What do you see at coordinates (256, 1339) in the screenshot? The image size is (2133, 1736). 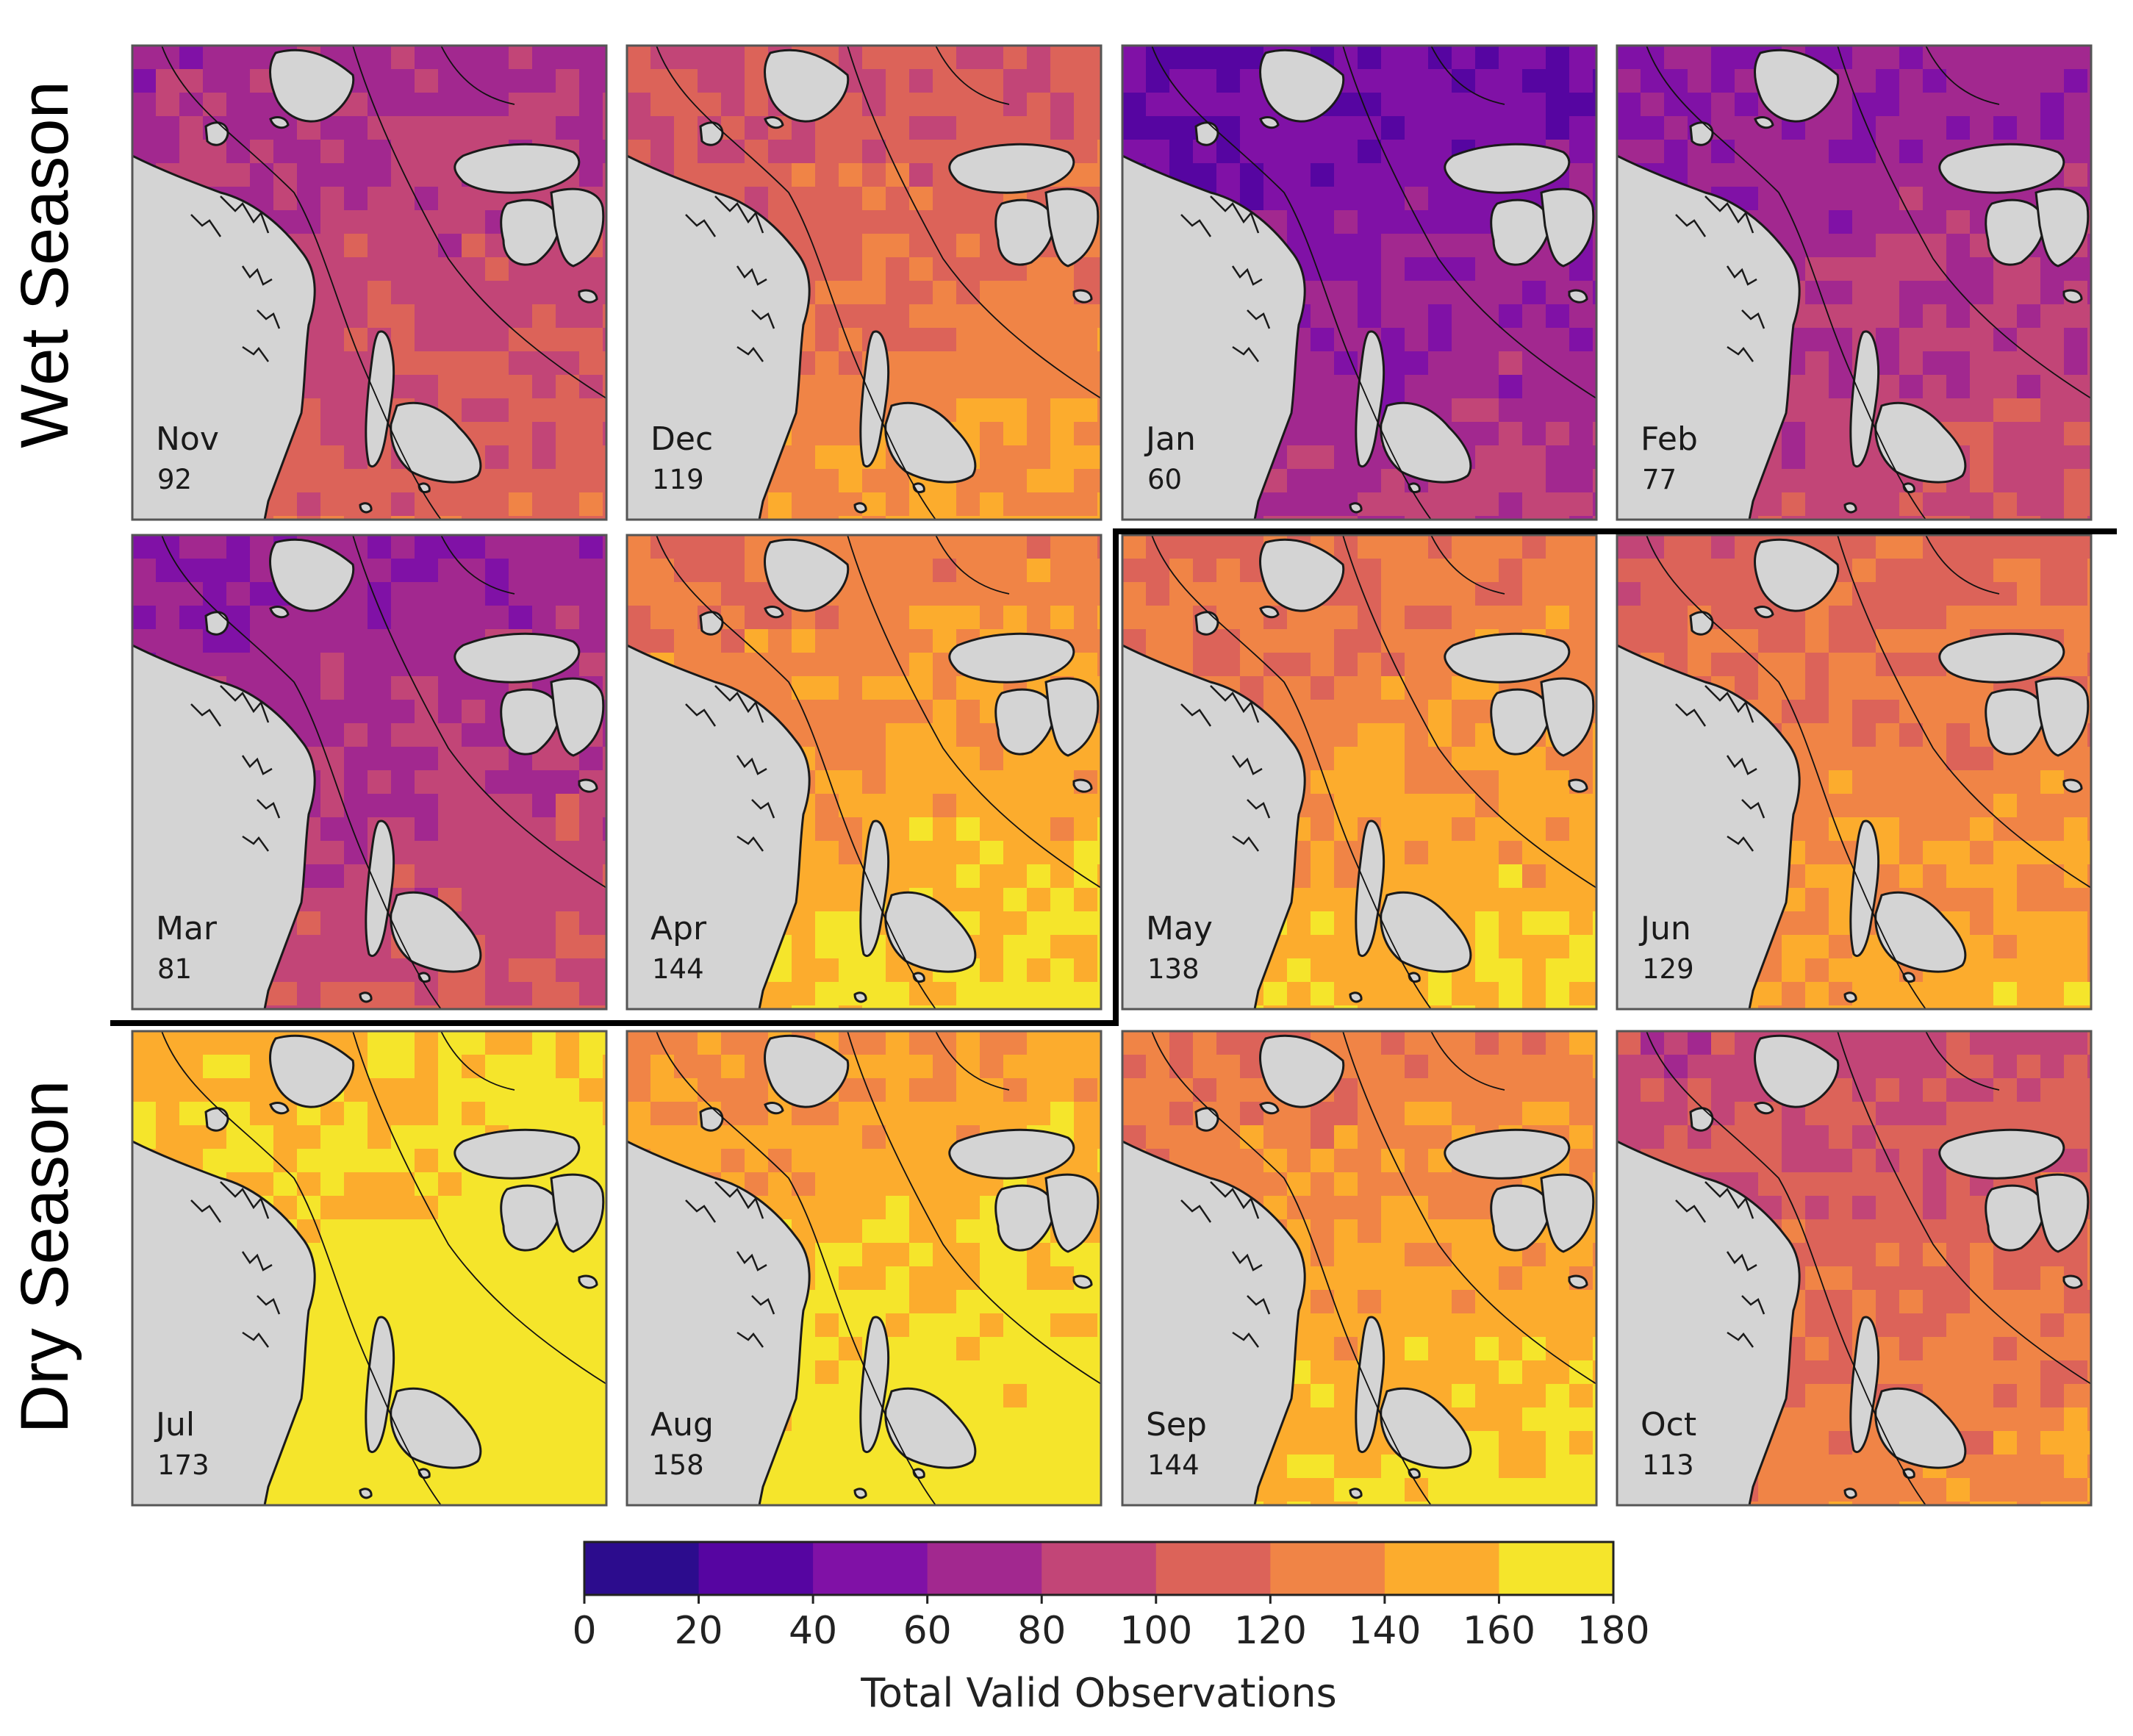 I see `coastline` at bounding box center [256, 1339].